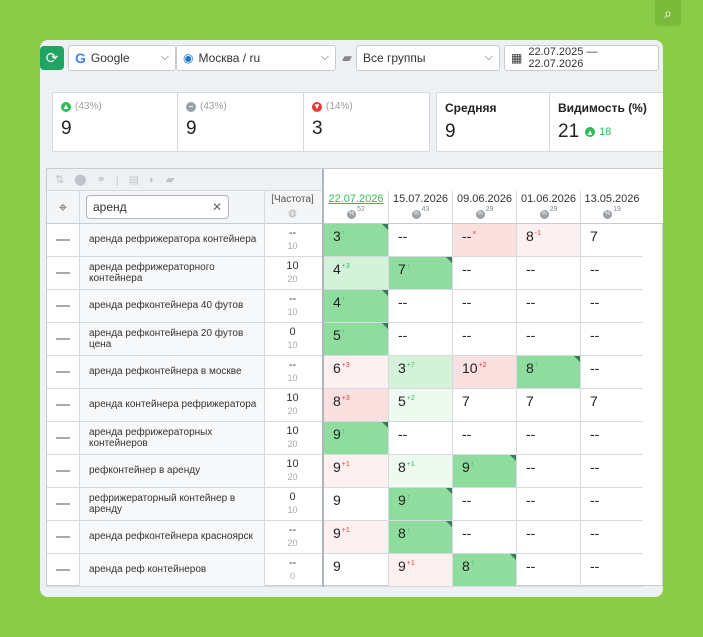 The width and height of the screenshot is (703, 637). What do you see at coordinates (184, 405) in the screenshot?
I see `table-row: аренда контейнера рефрижератора 10 20` at bounding box center [184, 405].